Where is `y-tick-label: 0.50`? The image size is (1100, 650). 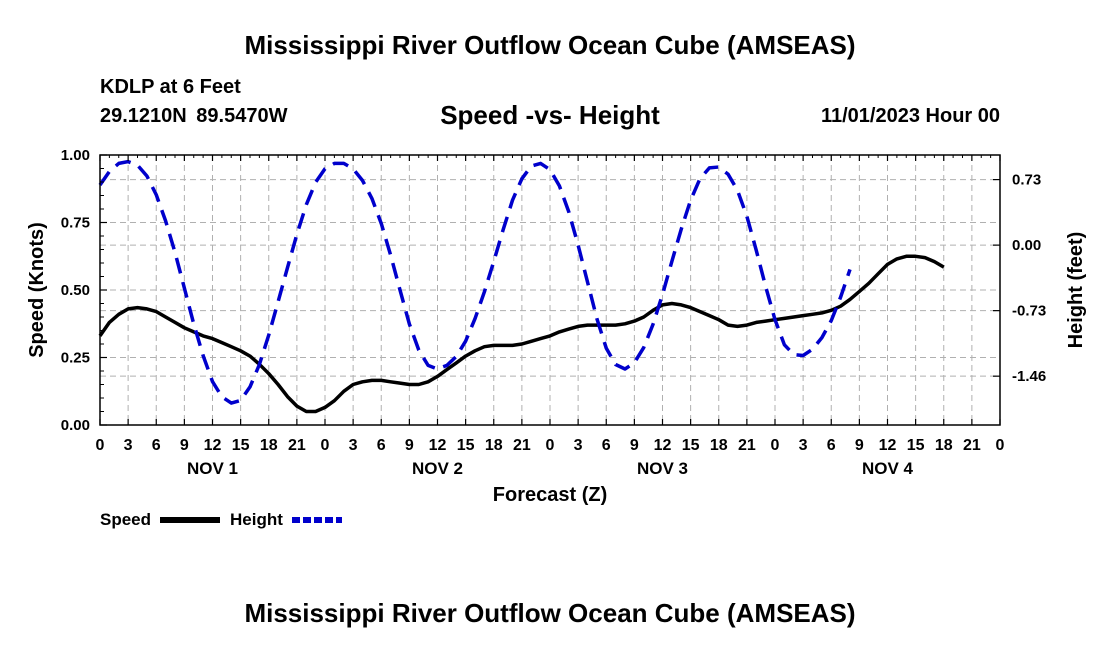
y-tick-label: 0.50 is located at coordinates (75, 290).